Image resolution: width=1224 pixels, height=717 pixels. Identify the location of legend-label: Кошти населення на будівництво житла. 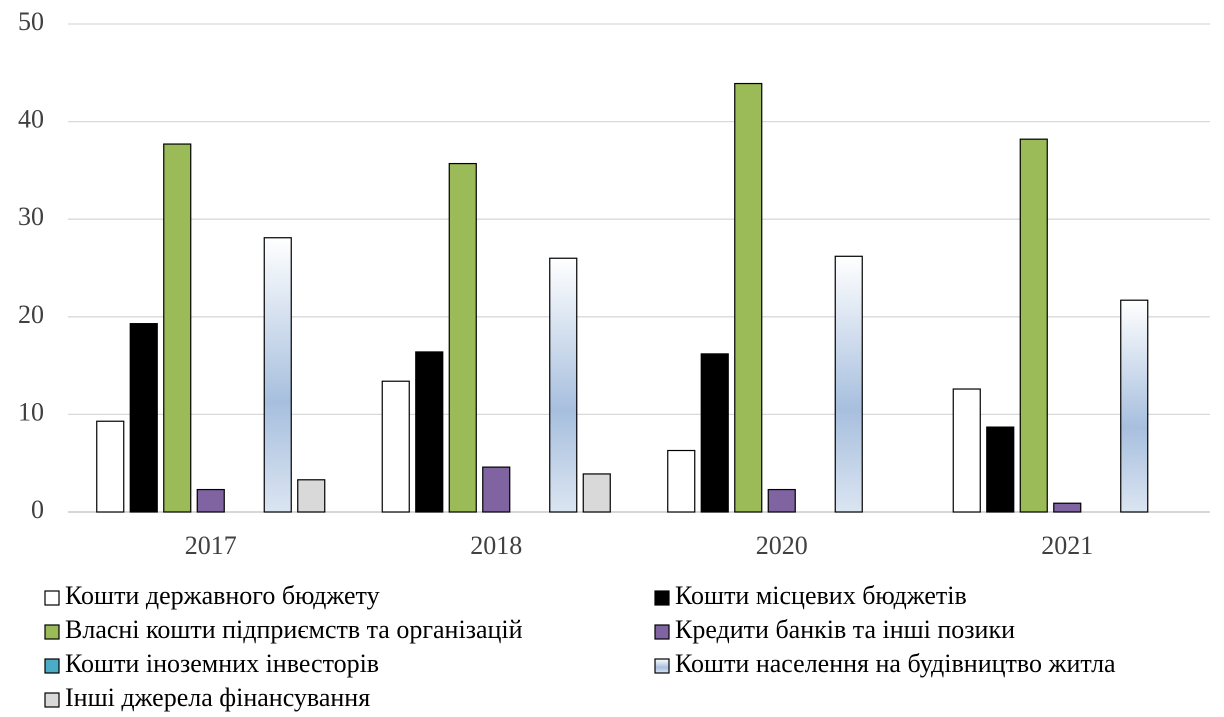
(895, 663).